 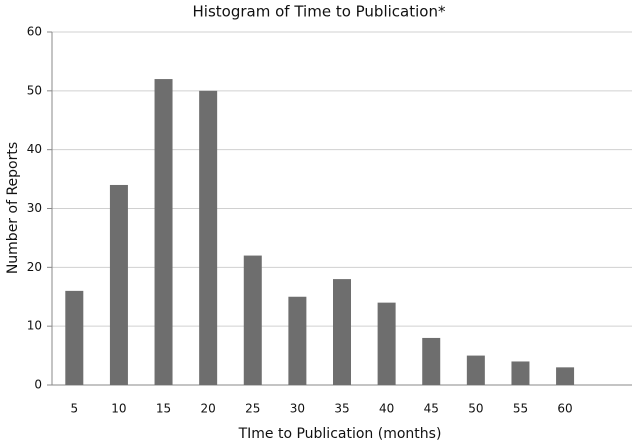 I want to click on x-tick-label: 60, so click(x=564, y=409).